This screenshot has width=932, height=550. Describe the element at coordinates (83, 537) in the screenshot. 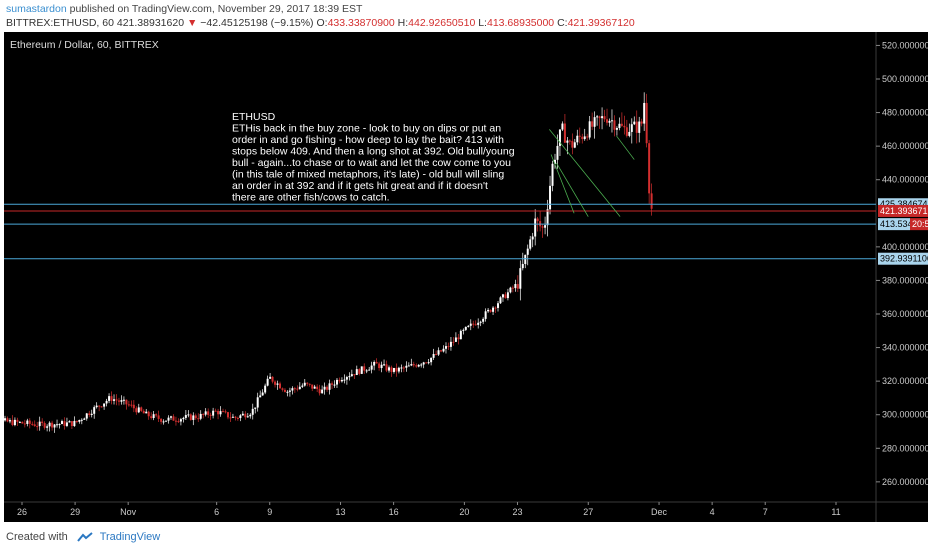

I see `created-with: Created with TradingView` at that location.